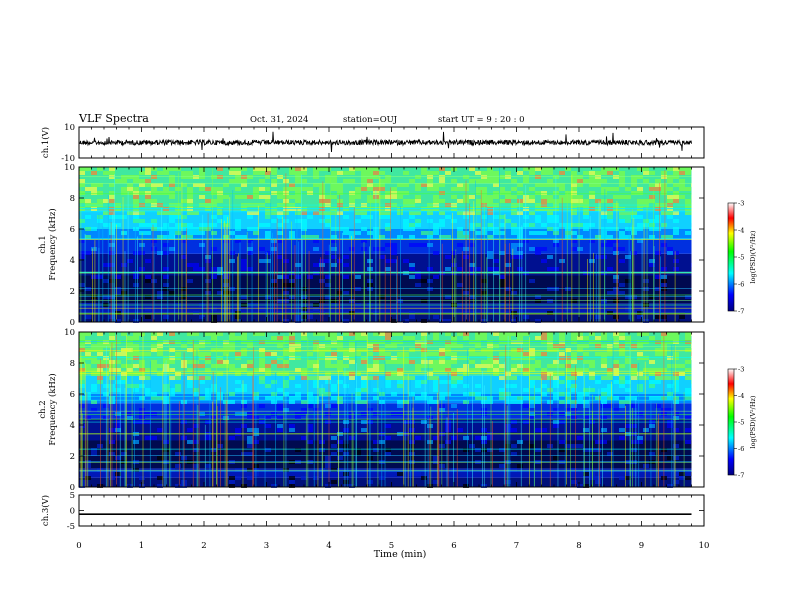 The image size is (792, 612). What do you see at coordinates (741, 396) in the screenshot?
I see `colorbar-tick-label: -4` at bounding box center [741, 396].